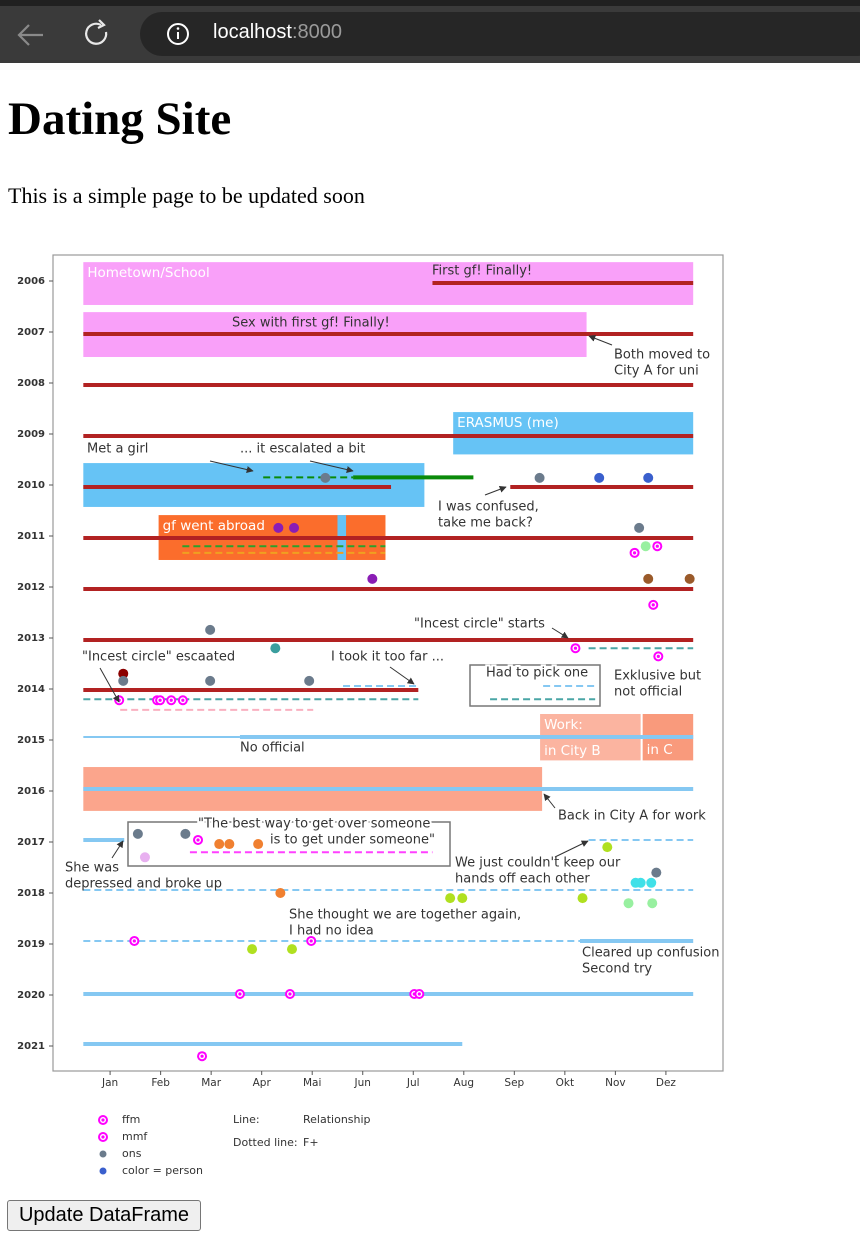 Image resolution: width=860 pixels, height=1255 pixels. Describe the element at coordinates (331, 931) in the screenshot. I see `annotation: I had no idea` at that location.